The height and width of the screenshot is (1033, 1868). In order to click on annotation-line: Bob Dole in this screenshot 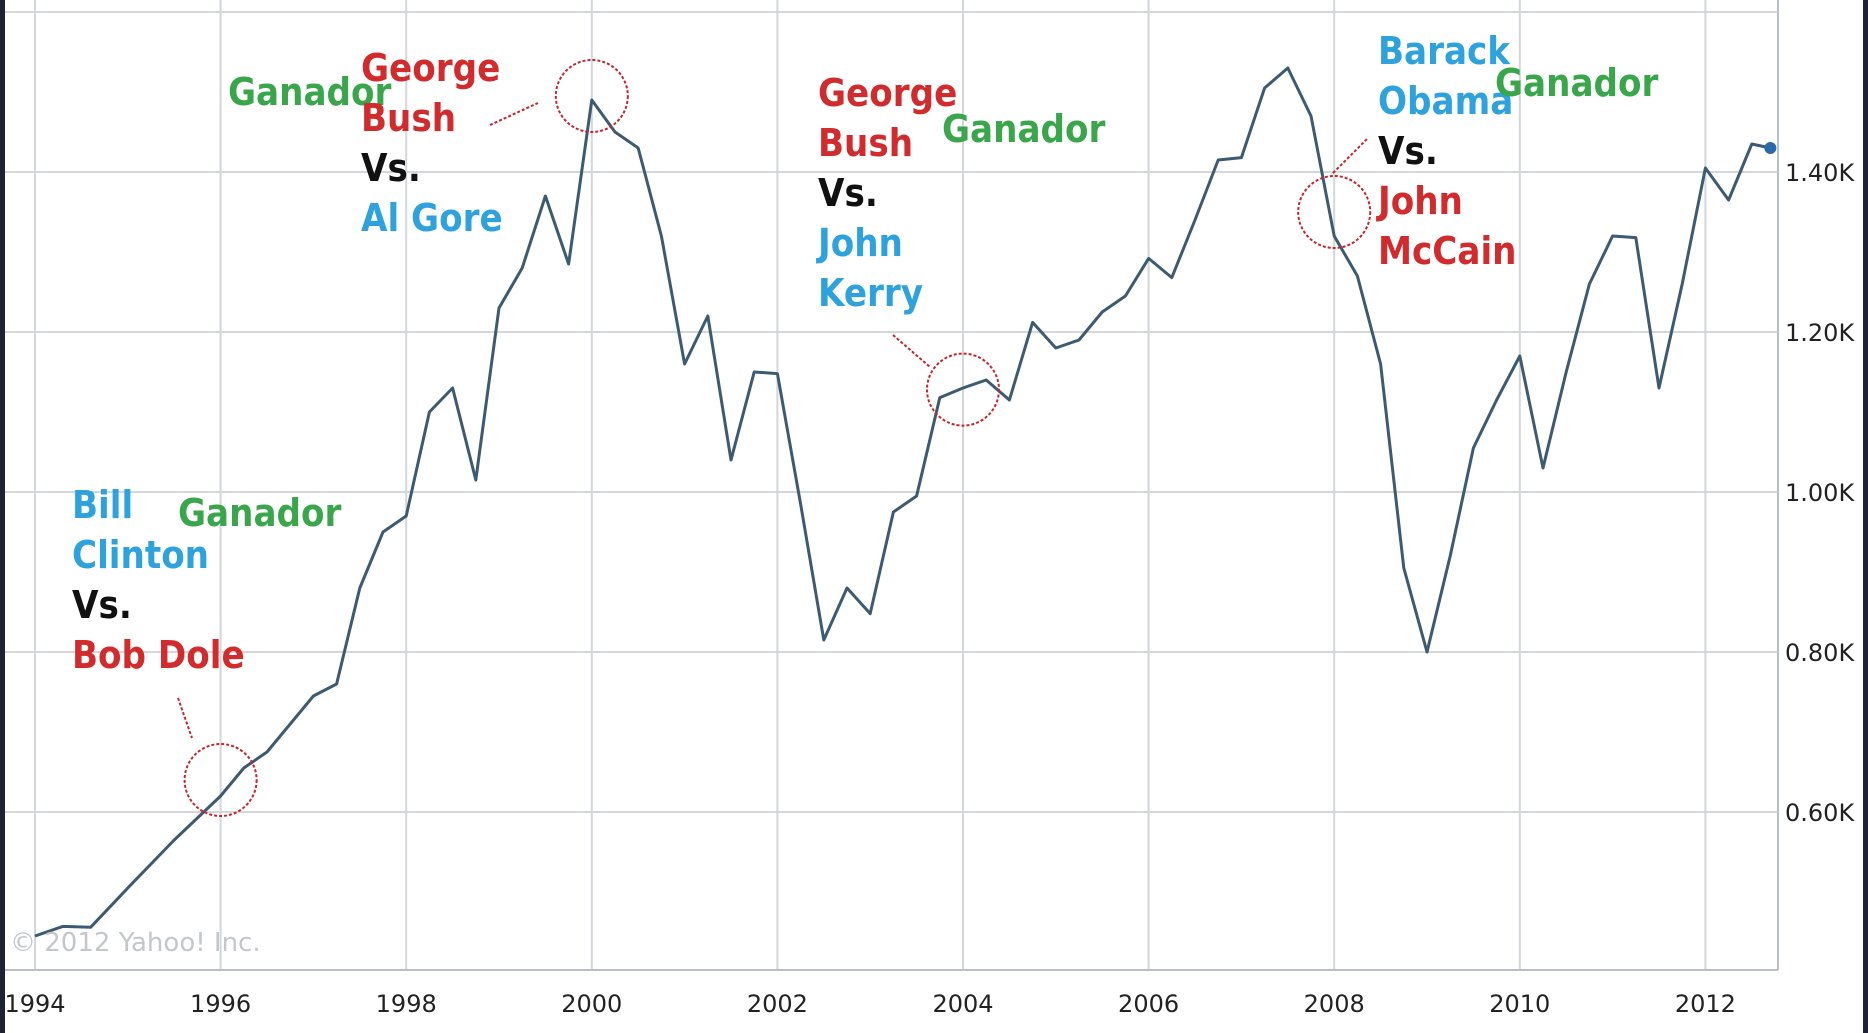, I will do `click(158, 655)`.